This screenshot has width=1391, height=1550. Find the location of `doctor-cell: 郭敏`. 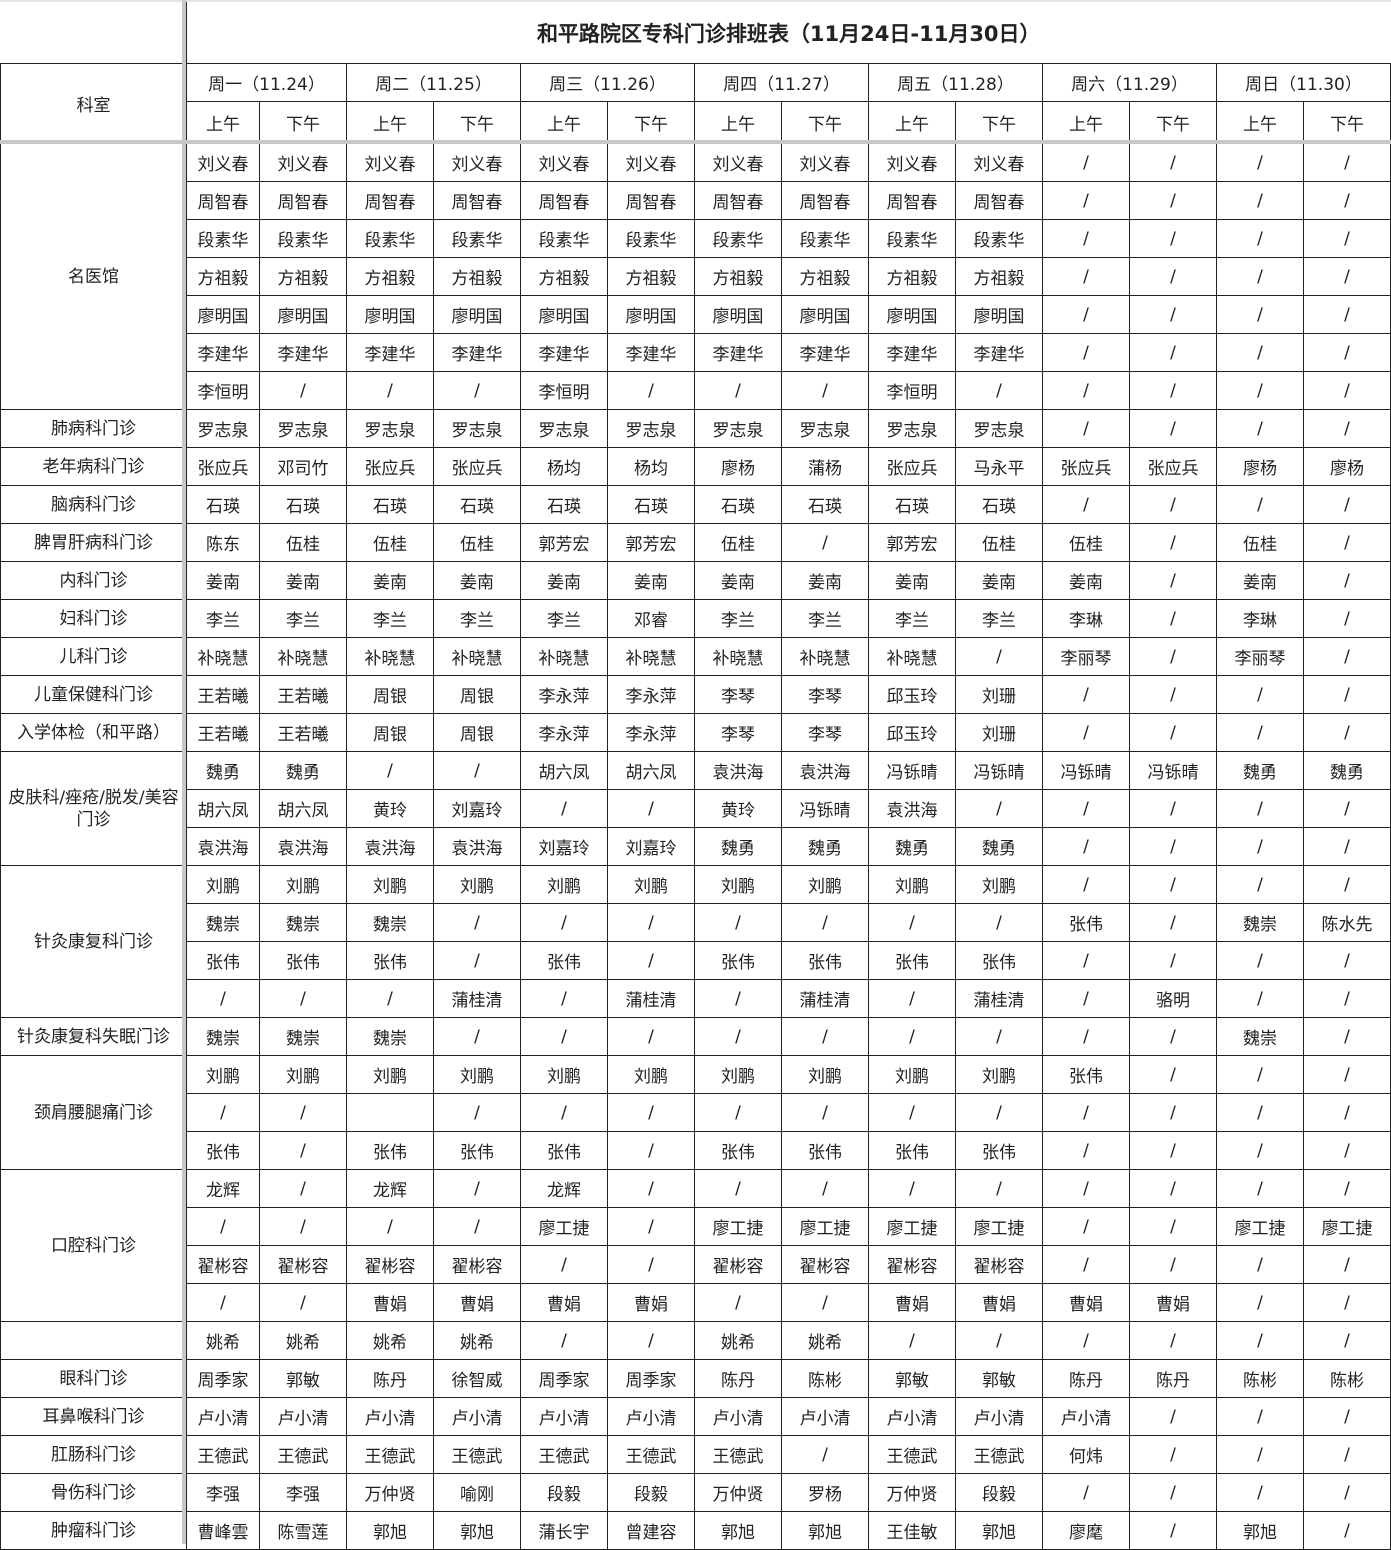

doctor-cell: 郭敏 is located at coordinates (999, 1378).